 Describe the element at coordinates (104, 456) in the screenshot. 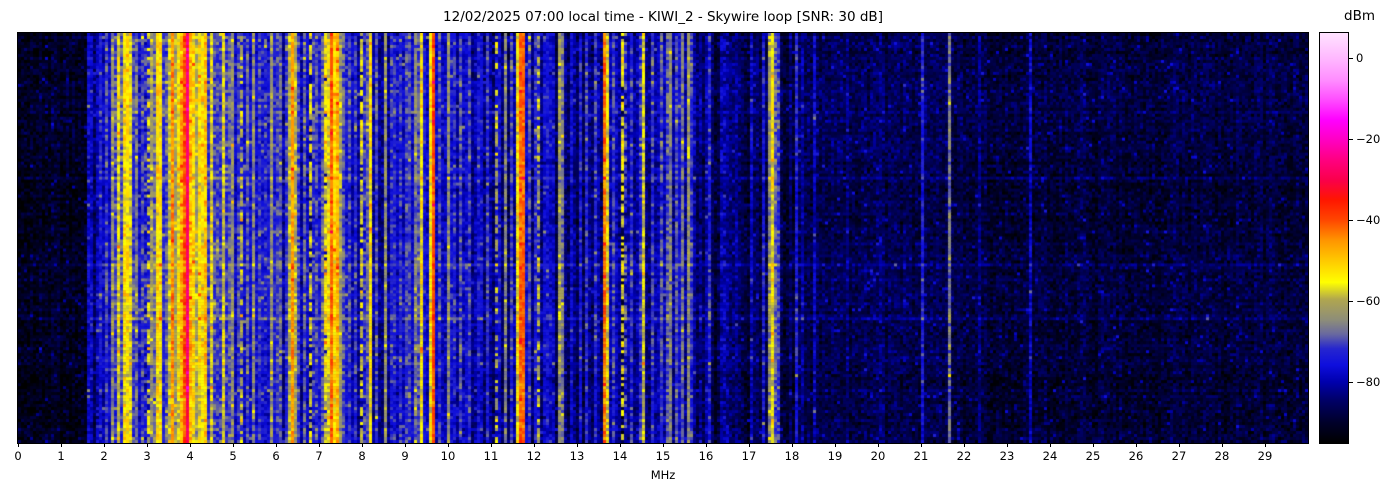

I see `x-tick-label: 2` at that location.